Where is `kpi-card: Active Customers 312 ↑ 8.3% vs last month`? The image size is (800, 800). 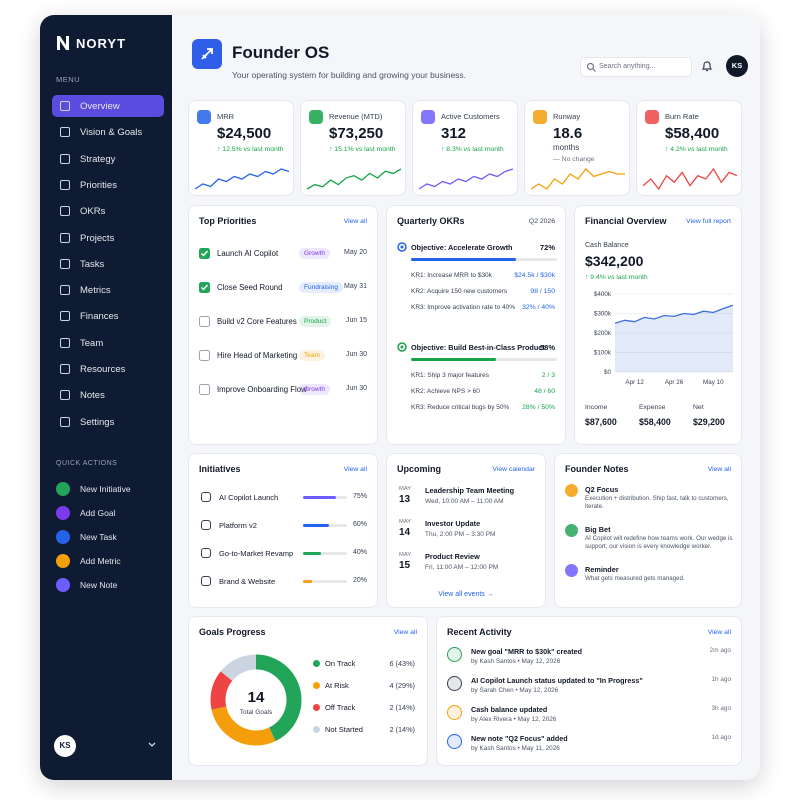 kpi-card: Active Customers 312 ↑ 8.3% vs last month is located at coordinates (465, 148).